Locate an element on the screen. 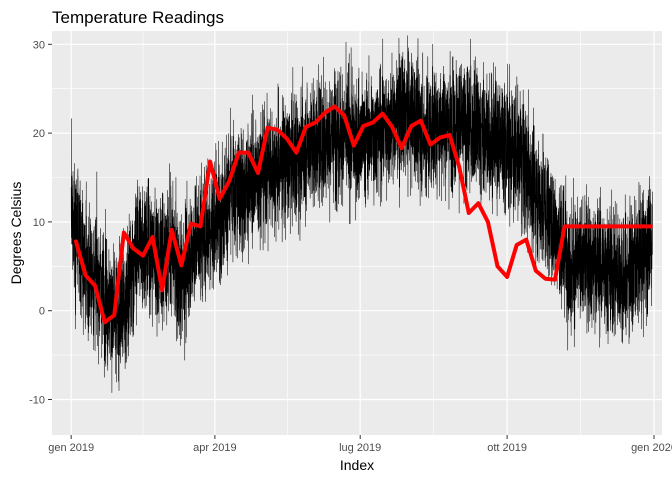 The width and height of the screenshot is (672, 480). x-axis-ticks: gen 2019 apr 2019 lug 2019 ott 2019 gen 2020 is located at coordinates (360, 444).